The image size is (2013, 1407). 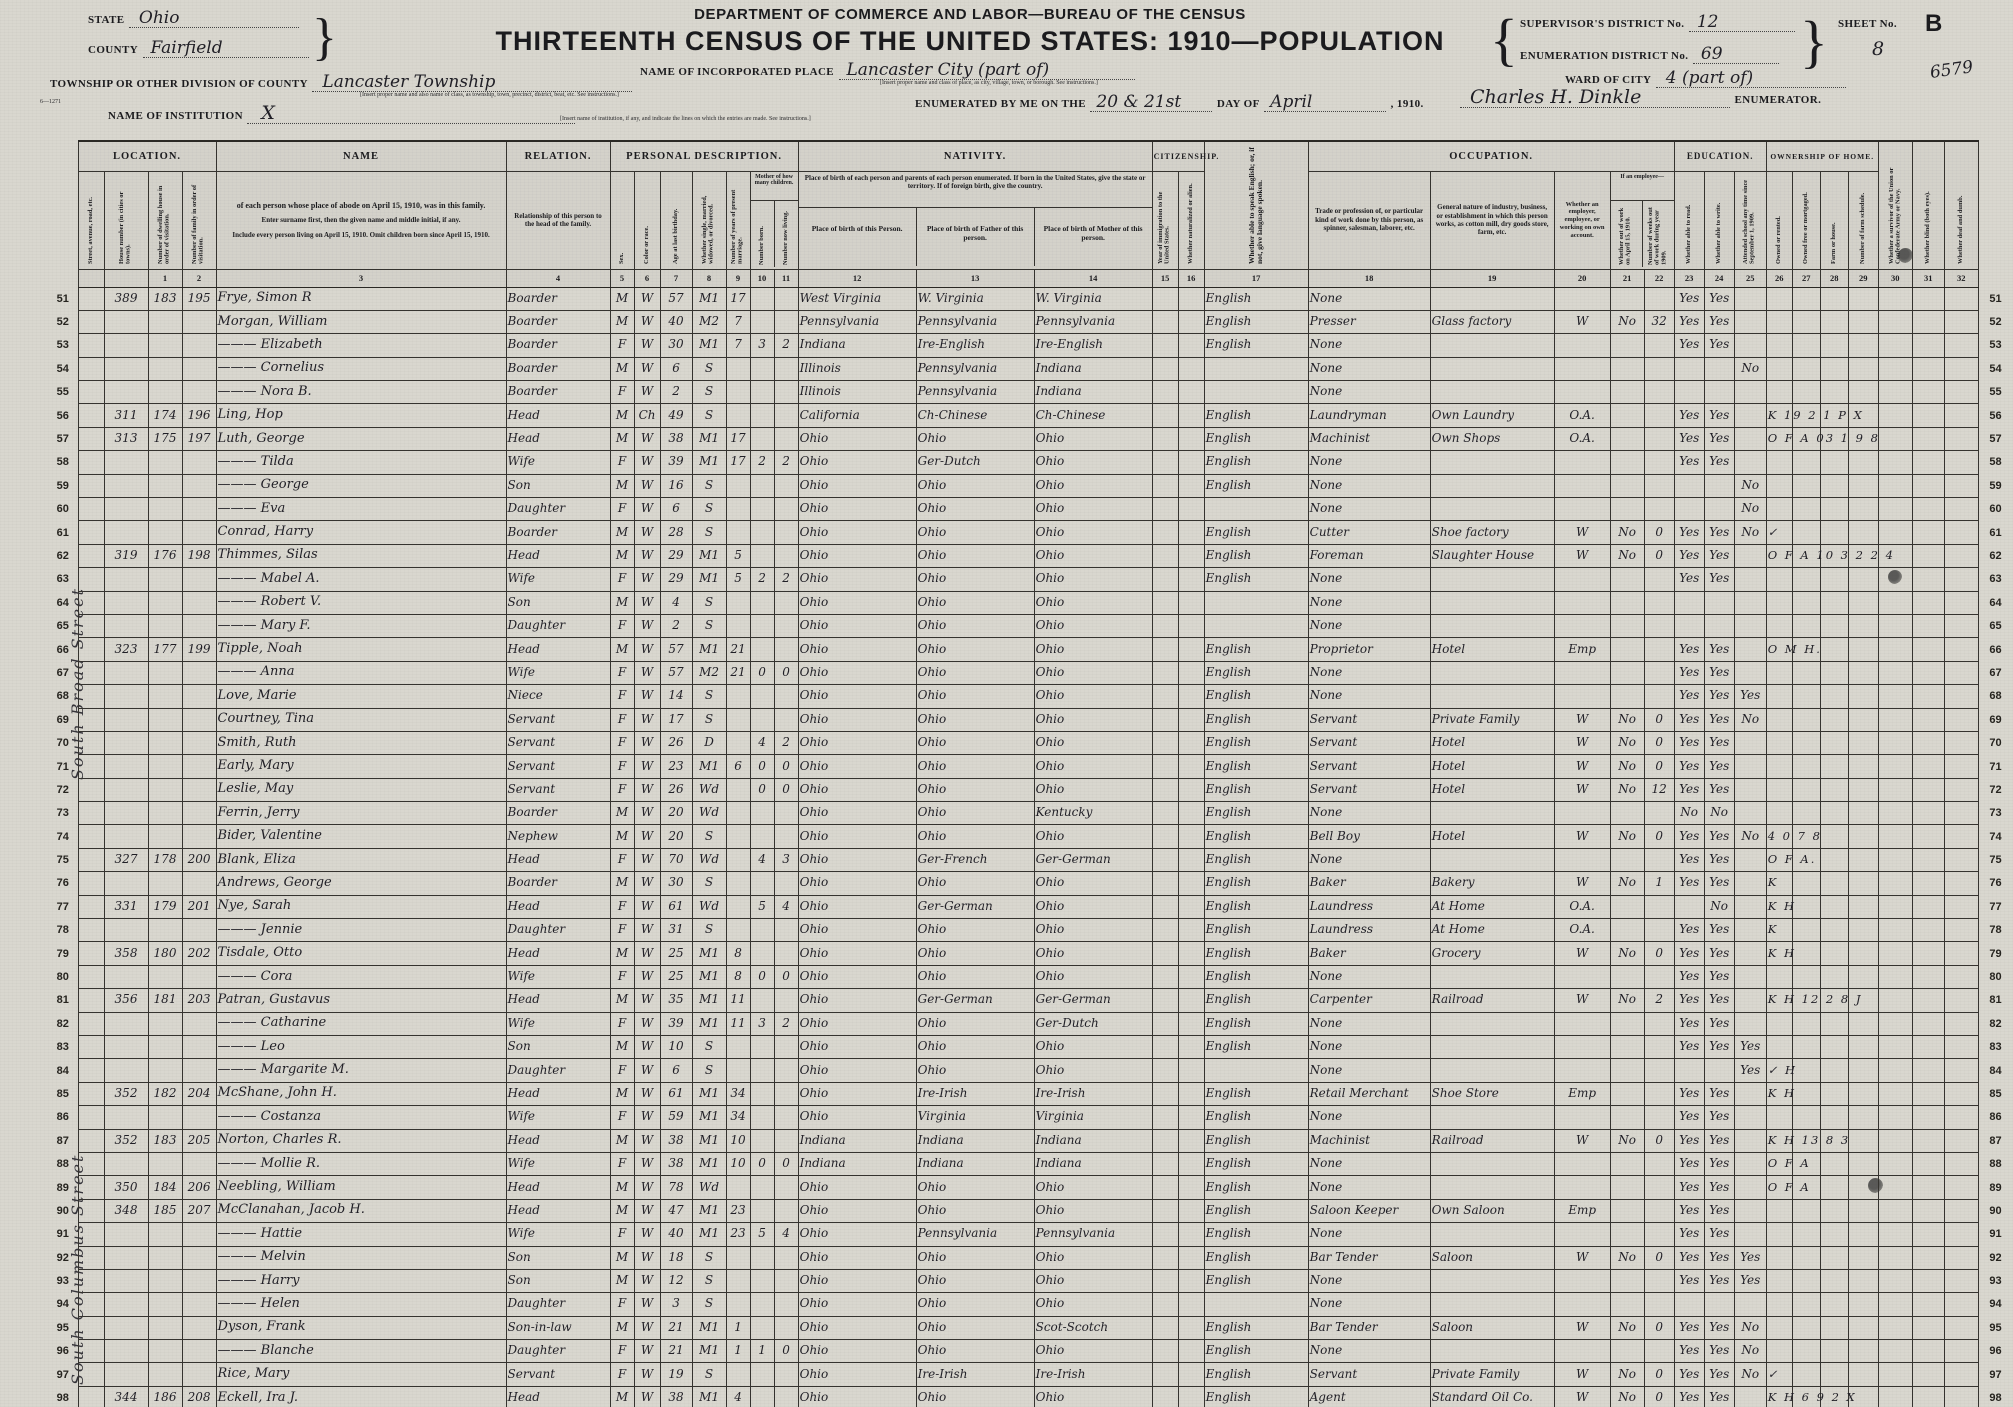 I want to click on cell-wr: Yes, so click(x=1719, y=1351).